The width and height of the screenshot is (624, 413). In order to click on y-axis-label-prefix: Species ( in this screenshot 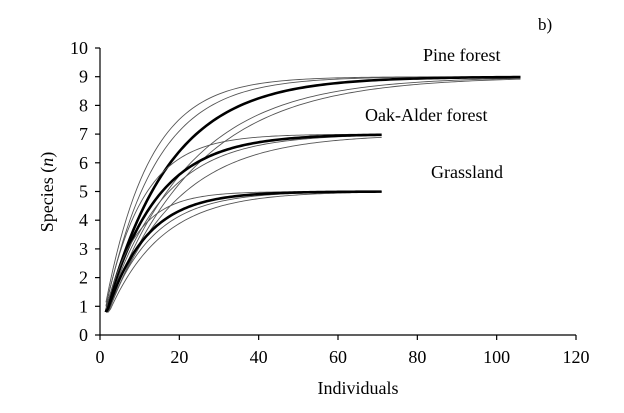, I will do `click(47, 199)`.